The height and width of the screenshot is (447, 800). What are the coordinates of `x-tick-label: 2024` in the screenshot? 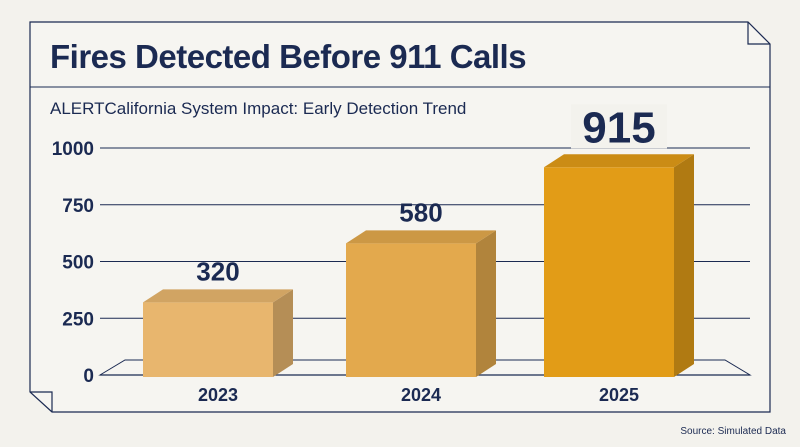 It's located at (421, 395).